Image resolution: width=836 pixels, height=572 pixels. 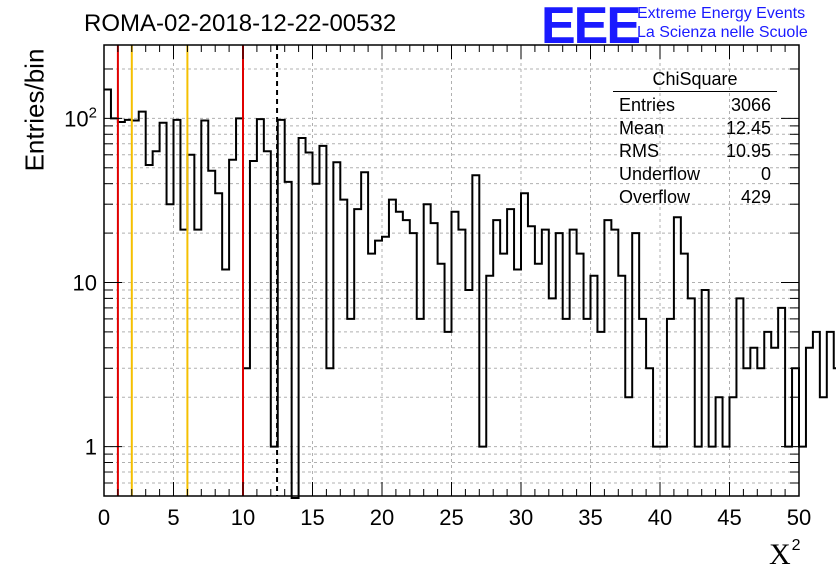 What do you see at coordinates (91, 447) in the screenshot?
I see `y-tick-label: 1` at bounding box center [91, 447].